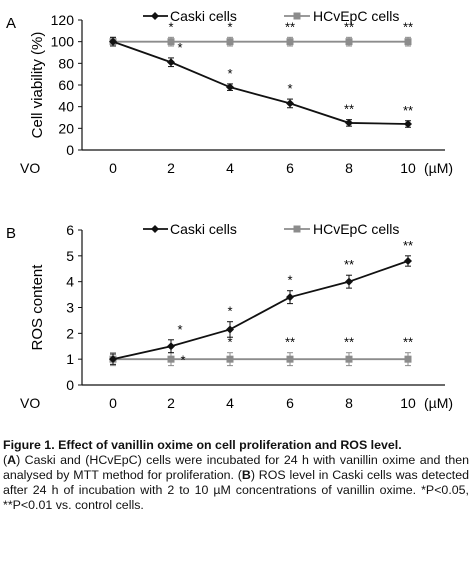 The image size is (472, 565). I want to click on y-tick-label: 60, so click(66, 85).